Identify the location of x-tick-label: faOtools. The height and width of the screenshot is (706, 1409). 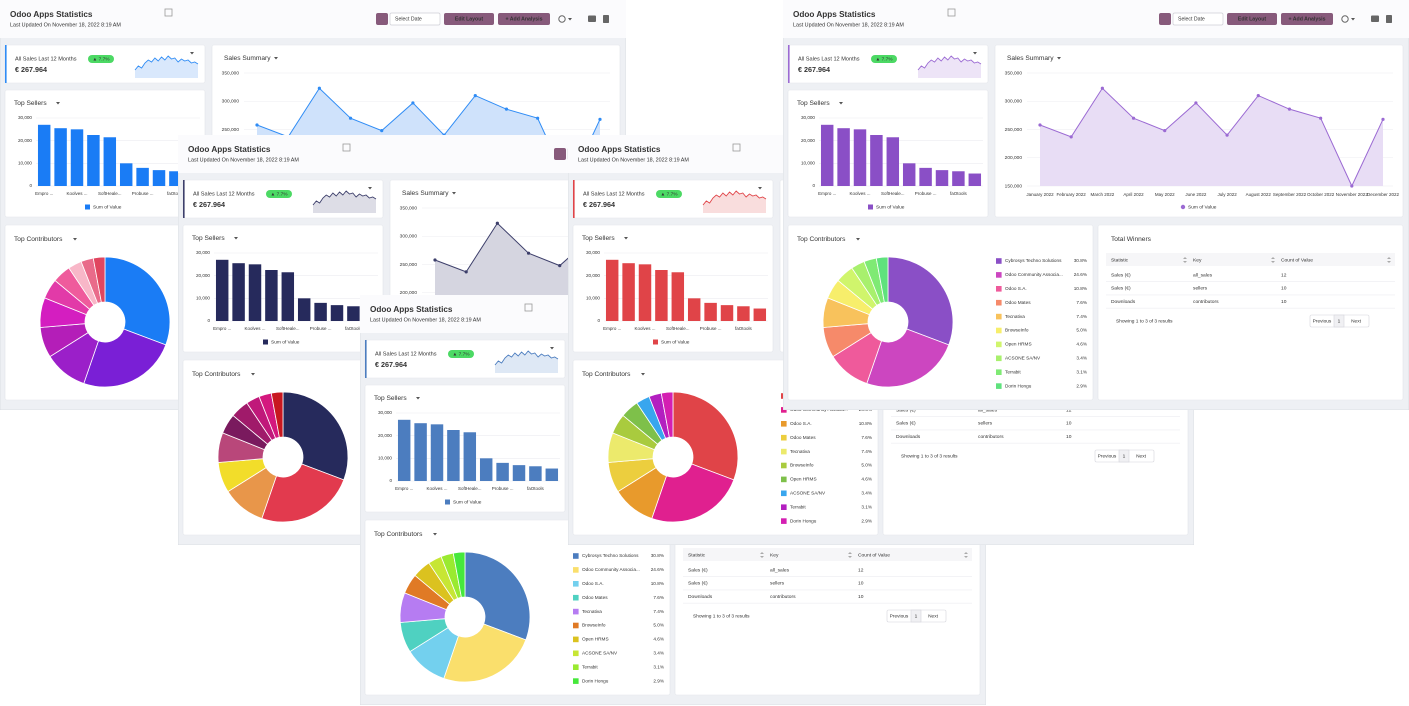
(176, 193).